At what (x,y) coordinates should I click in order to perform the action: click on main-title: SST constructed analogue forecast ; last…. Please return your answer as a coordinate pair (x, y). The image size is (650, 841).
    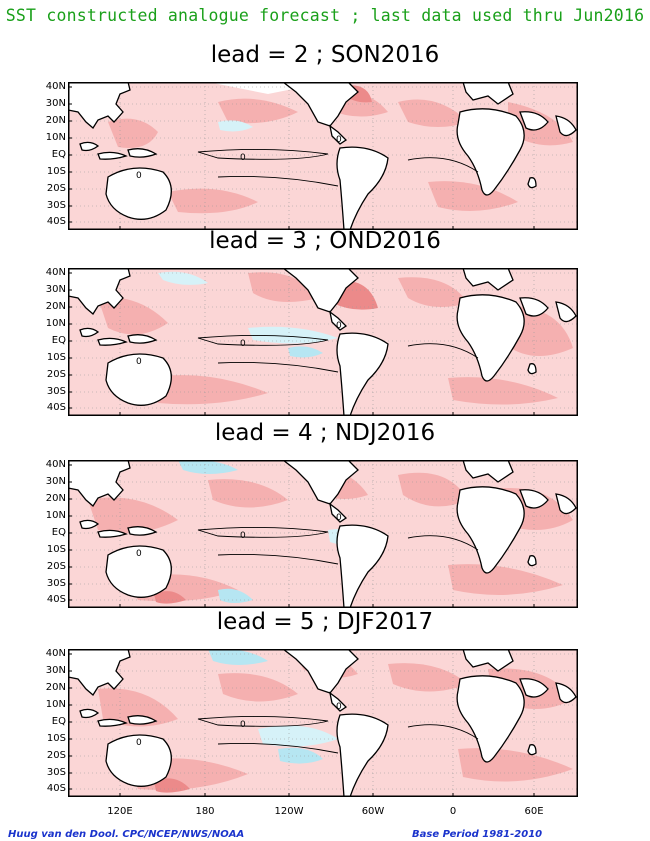
    Looking at the image, I should click on (325, 15).